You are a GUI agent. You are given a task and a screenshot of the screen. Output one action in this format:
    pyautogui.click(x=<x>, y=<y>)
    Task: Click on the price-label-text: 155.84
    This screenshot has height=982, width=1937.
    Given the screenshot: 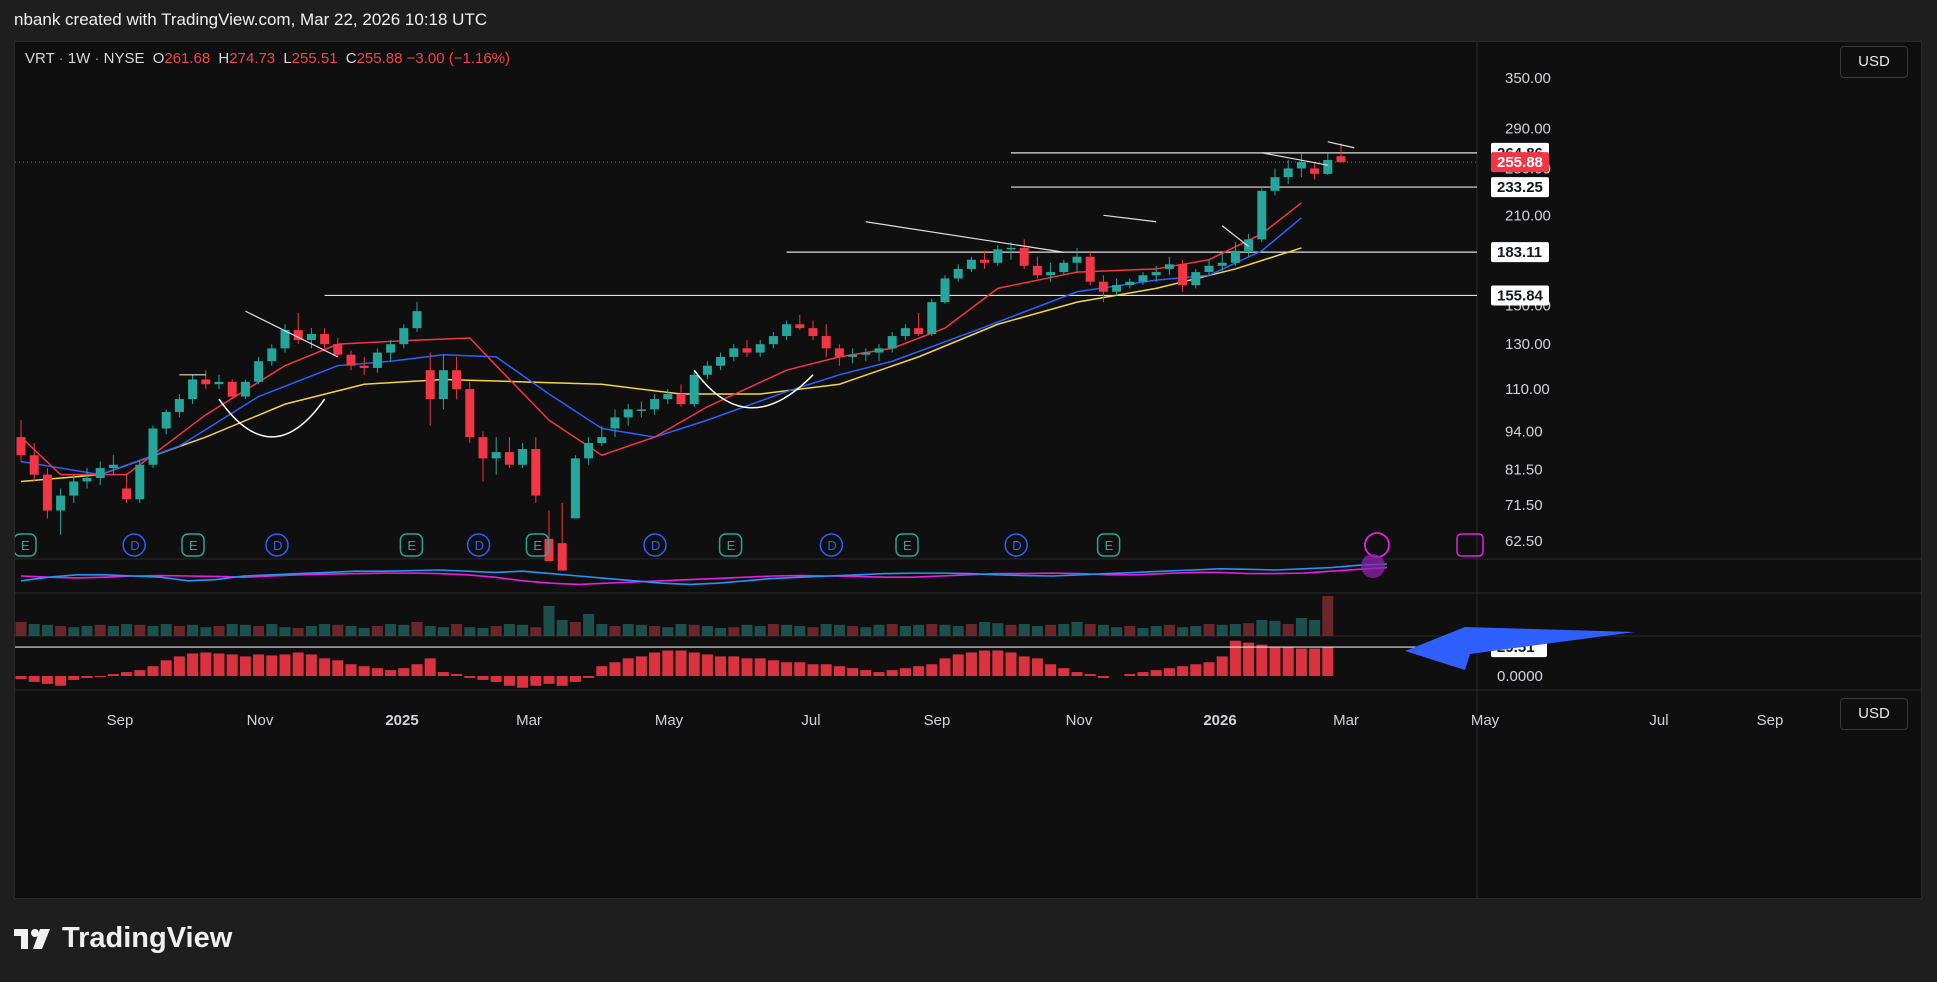 What is the action you would take?
    pyautogui.click(x=1520, y=295)
    